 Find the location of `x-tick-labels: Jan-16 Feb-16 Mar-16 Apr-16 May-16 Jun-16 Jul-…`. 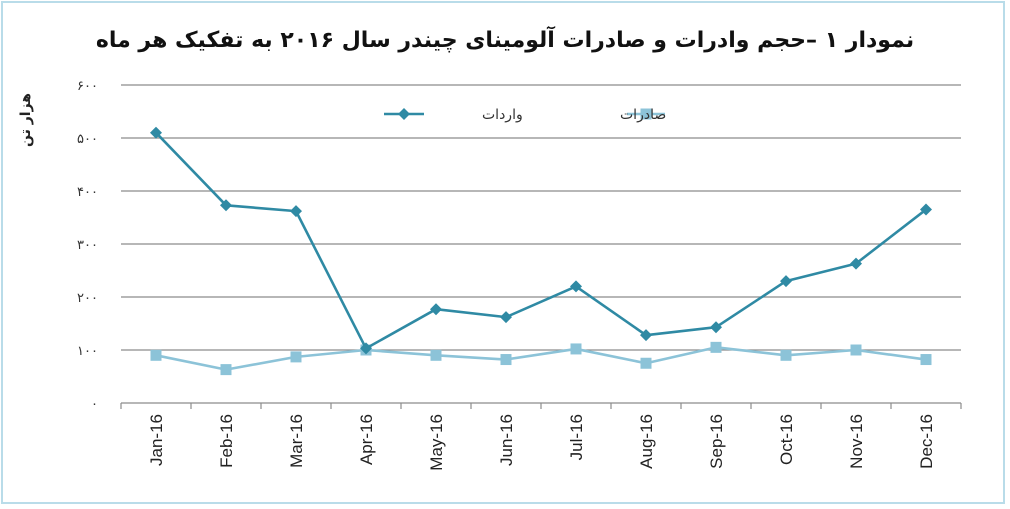

x-tick-labels: Jan-16 Feb-16 Mar-16 Apr-16 May-16 Jun-16 Jul-… is located at coordinates (541, 442).